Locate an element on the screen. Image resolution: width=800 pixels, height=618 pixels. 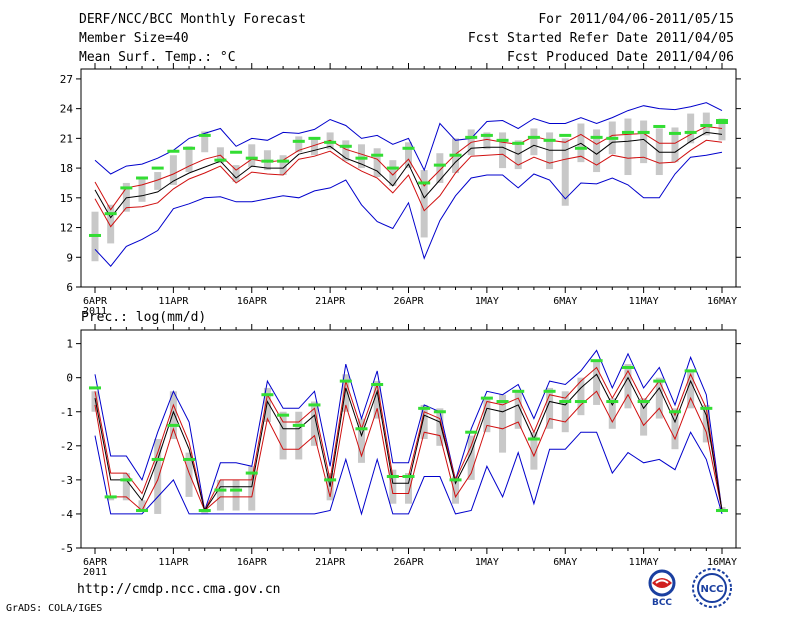
member-size-label: Member Size=40 is located at coordinates (134, 38).